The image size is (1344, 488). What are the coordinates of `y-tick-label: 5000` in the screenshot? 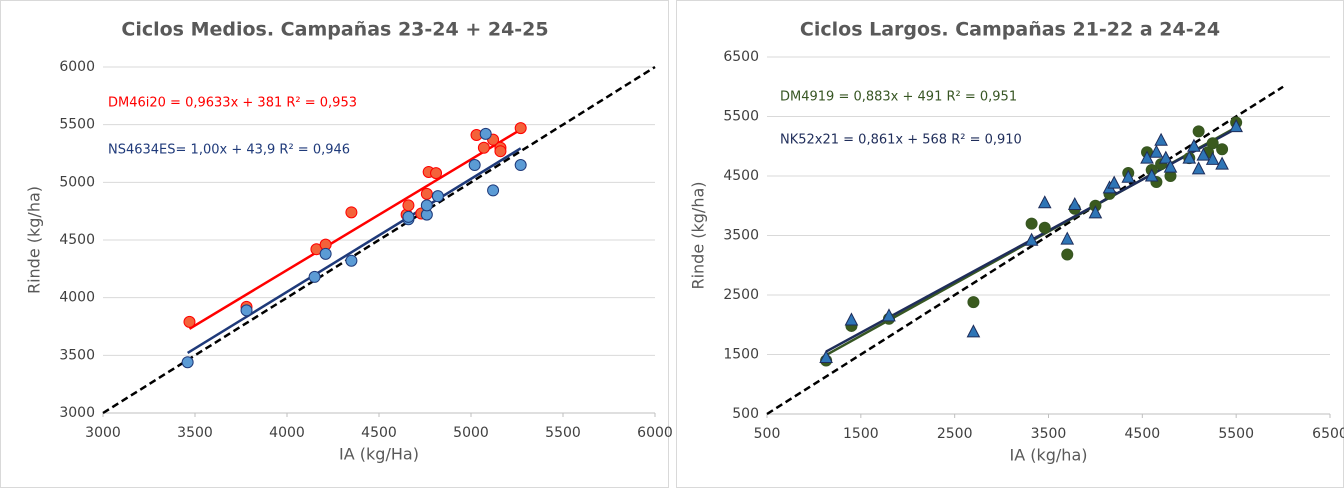 It's located at (77, 182).